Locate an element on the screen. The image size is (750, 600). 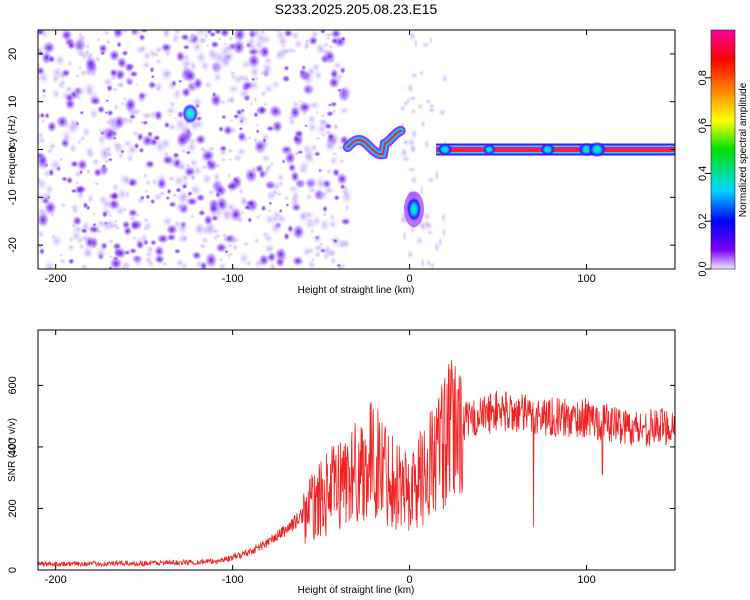
tone-core is located at coordinates (555, 149).